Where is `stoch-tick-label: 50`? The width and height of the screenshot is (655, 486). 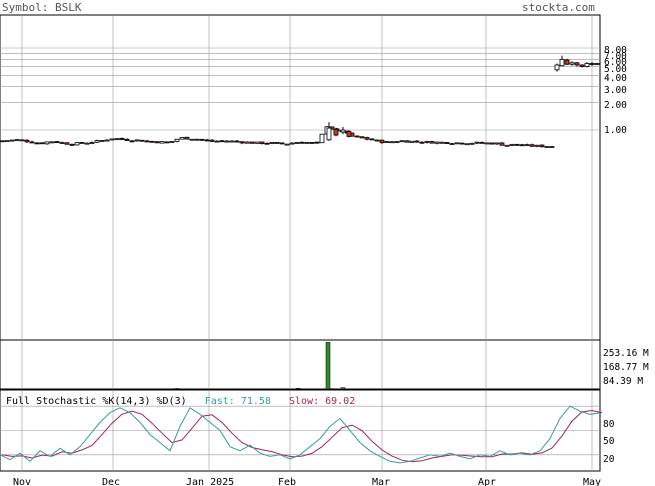
stoch-tick-label: 50 is located at coordinates (609, 441).